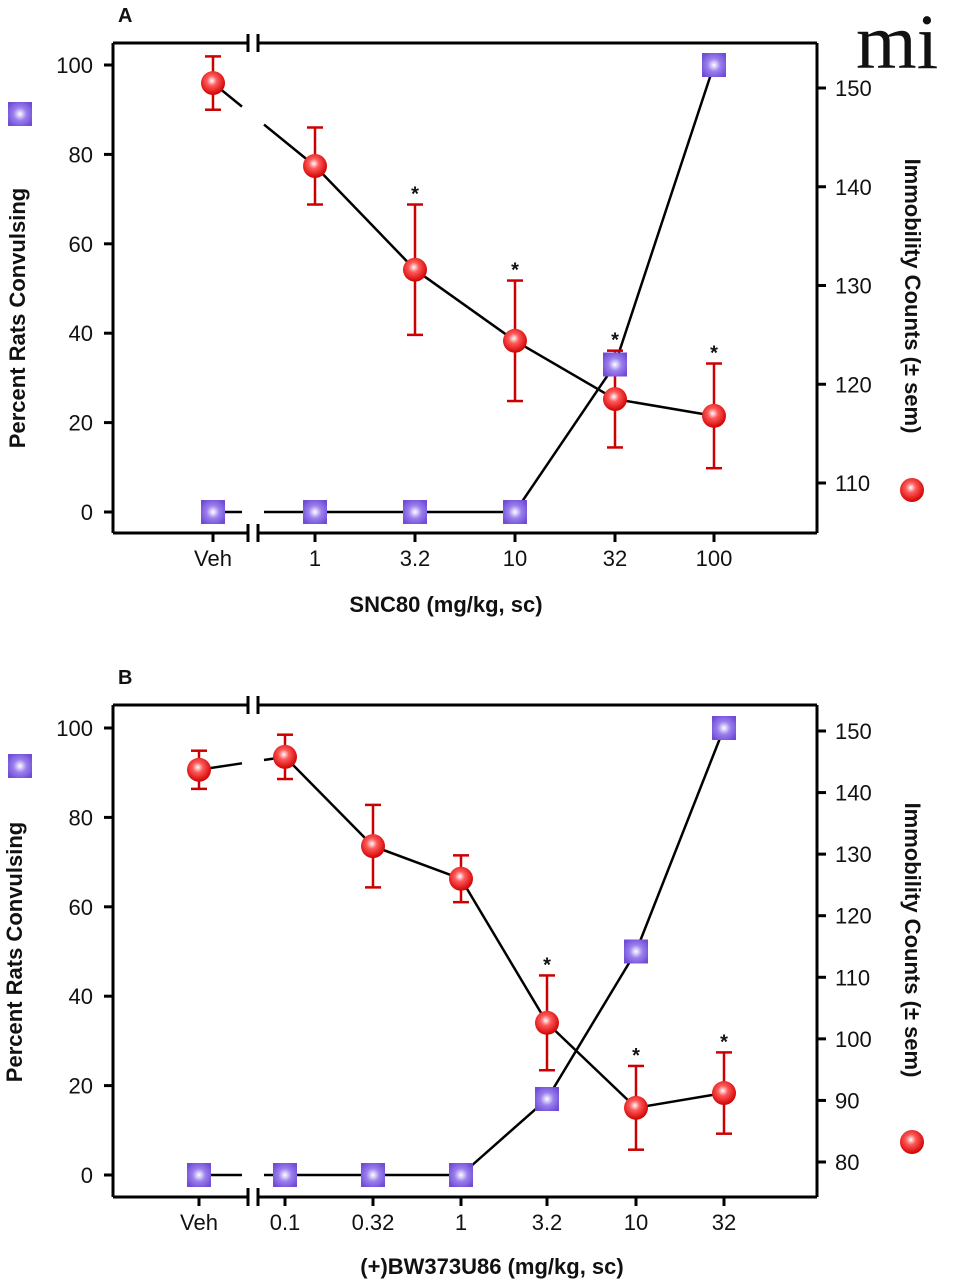  I want to click on panel-a-label: A, so click(125, 16).